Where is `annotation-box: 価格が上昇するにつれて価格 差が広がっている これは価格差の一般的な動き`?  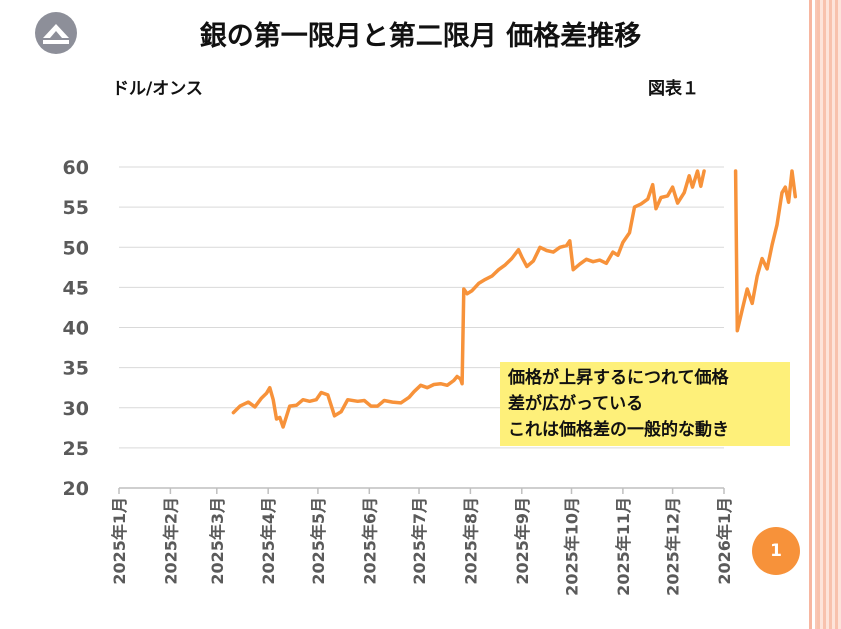 annotation-box: 価格が上昇するにつれて価格 差が広がっている これは価格差の一般的な動き is located at coordinates (645, 404).